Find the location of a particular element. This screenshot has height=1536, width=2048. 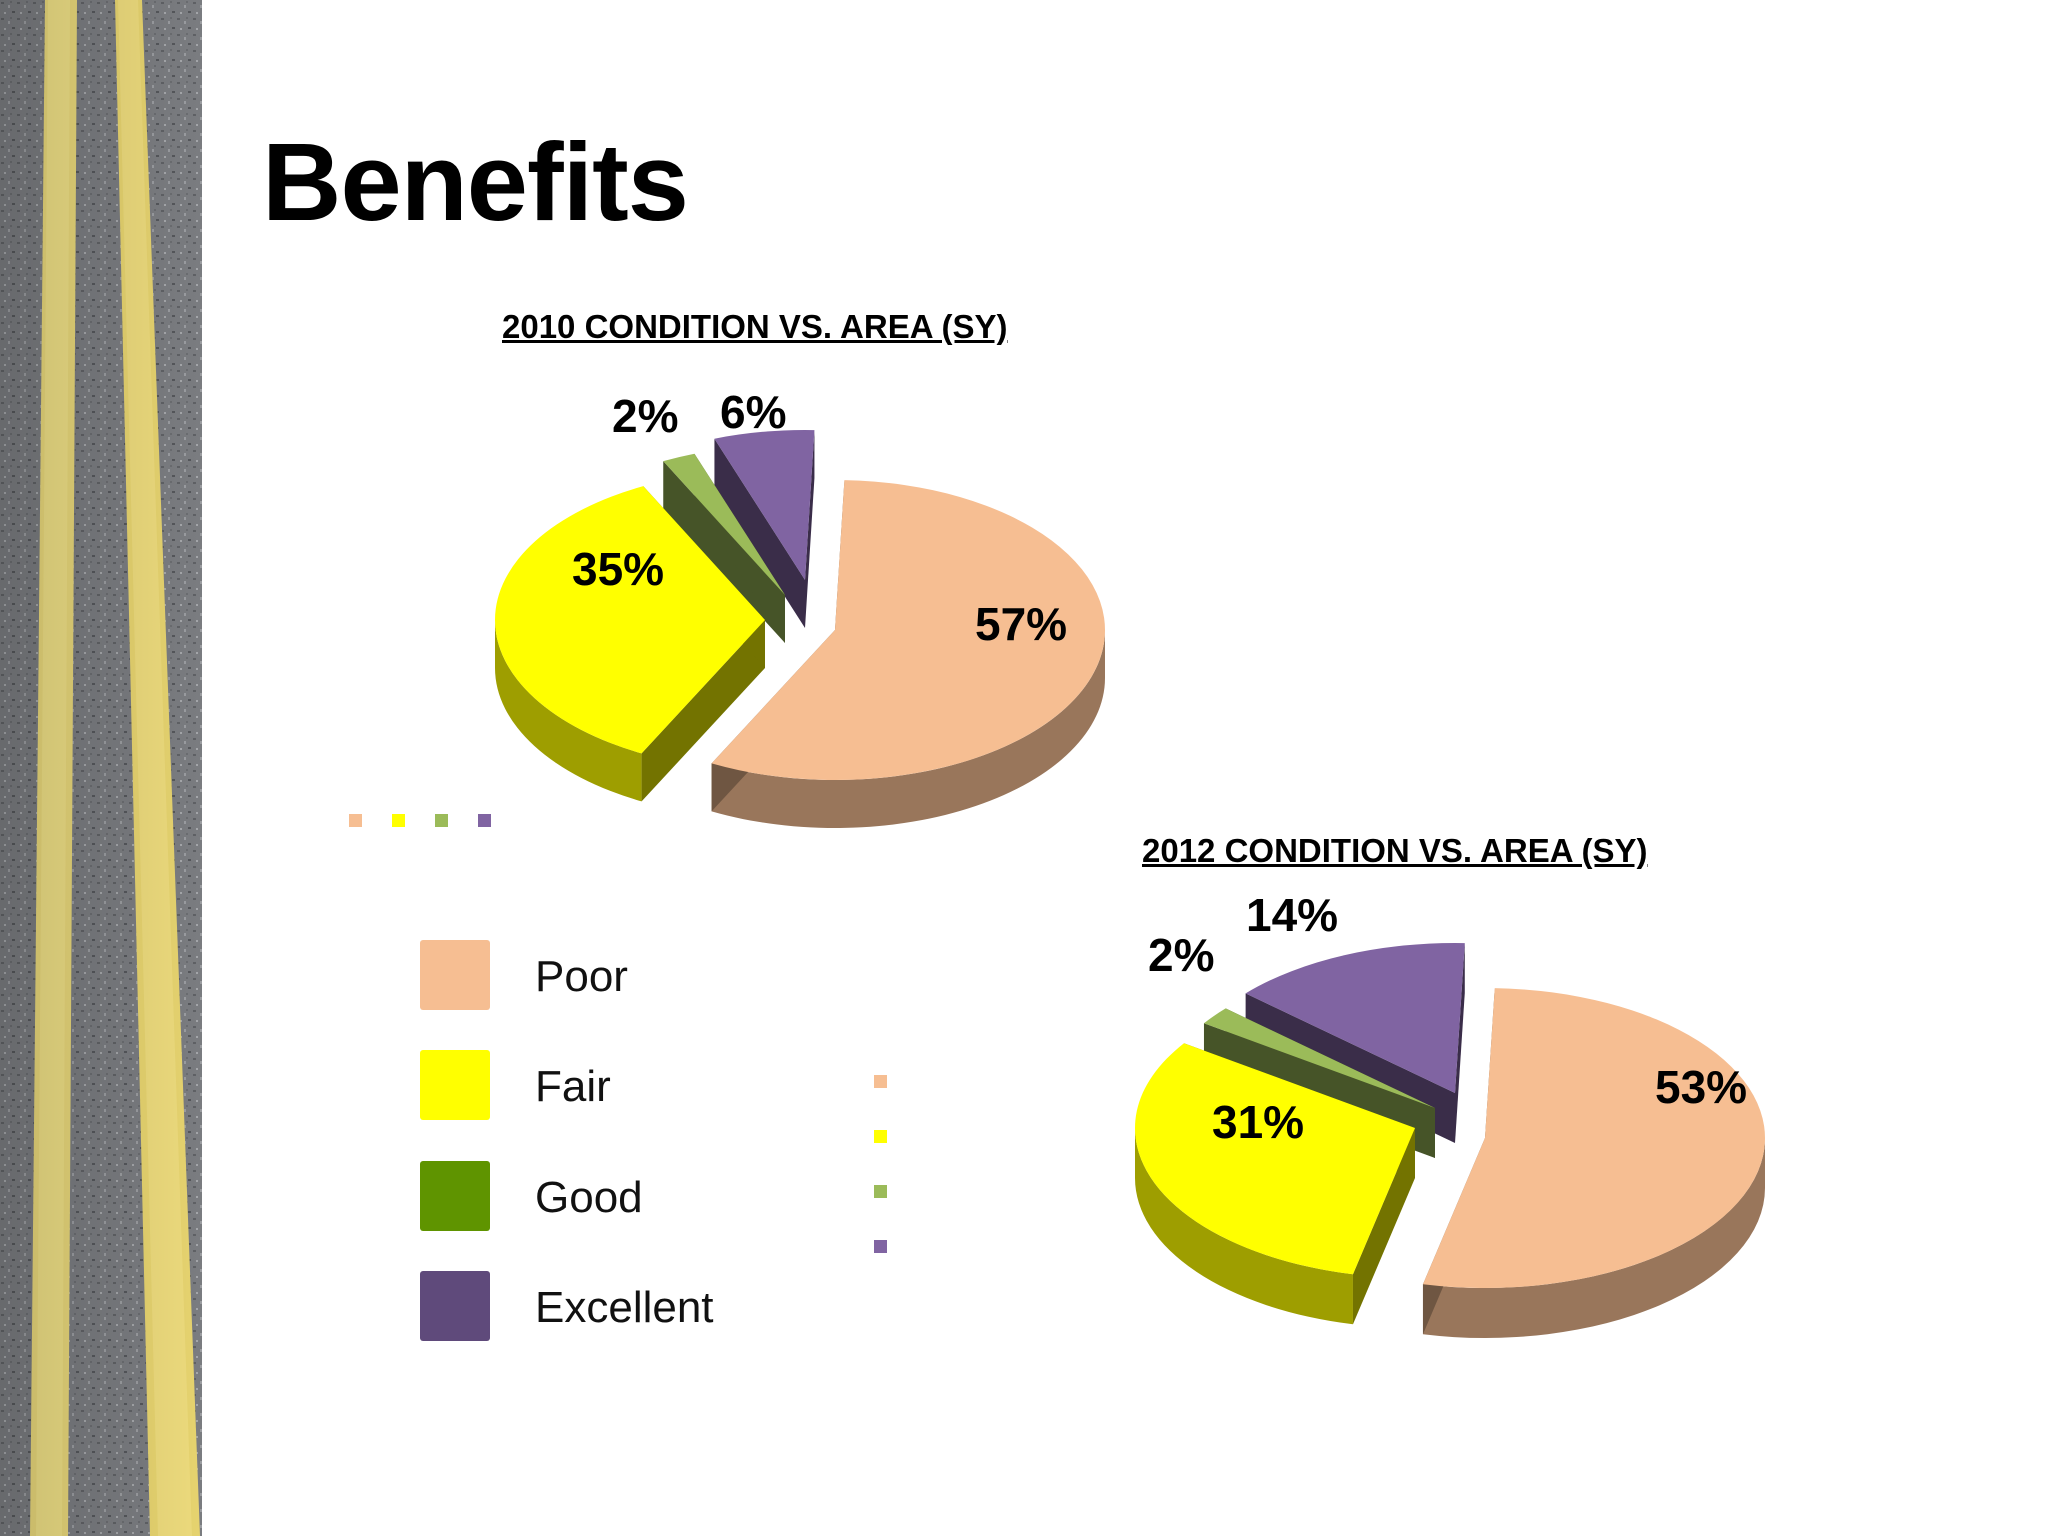

legend-item-good: Good is located at coordinates (620, 1196).